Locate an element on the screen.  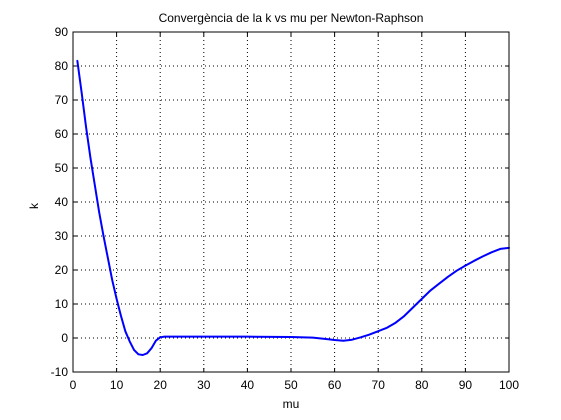
y-tick-label: 20 is located at coordinates (62, 270).